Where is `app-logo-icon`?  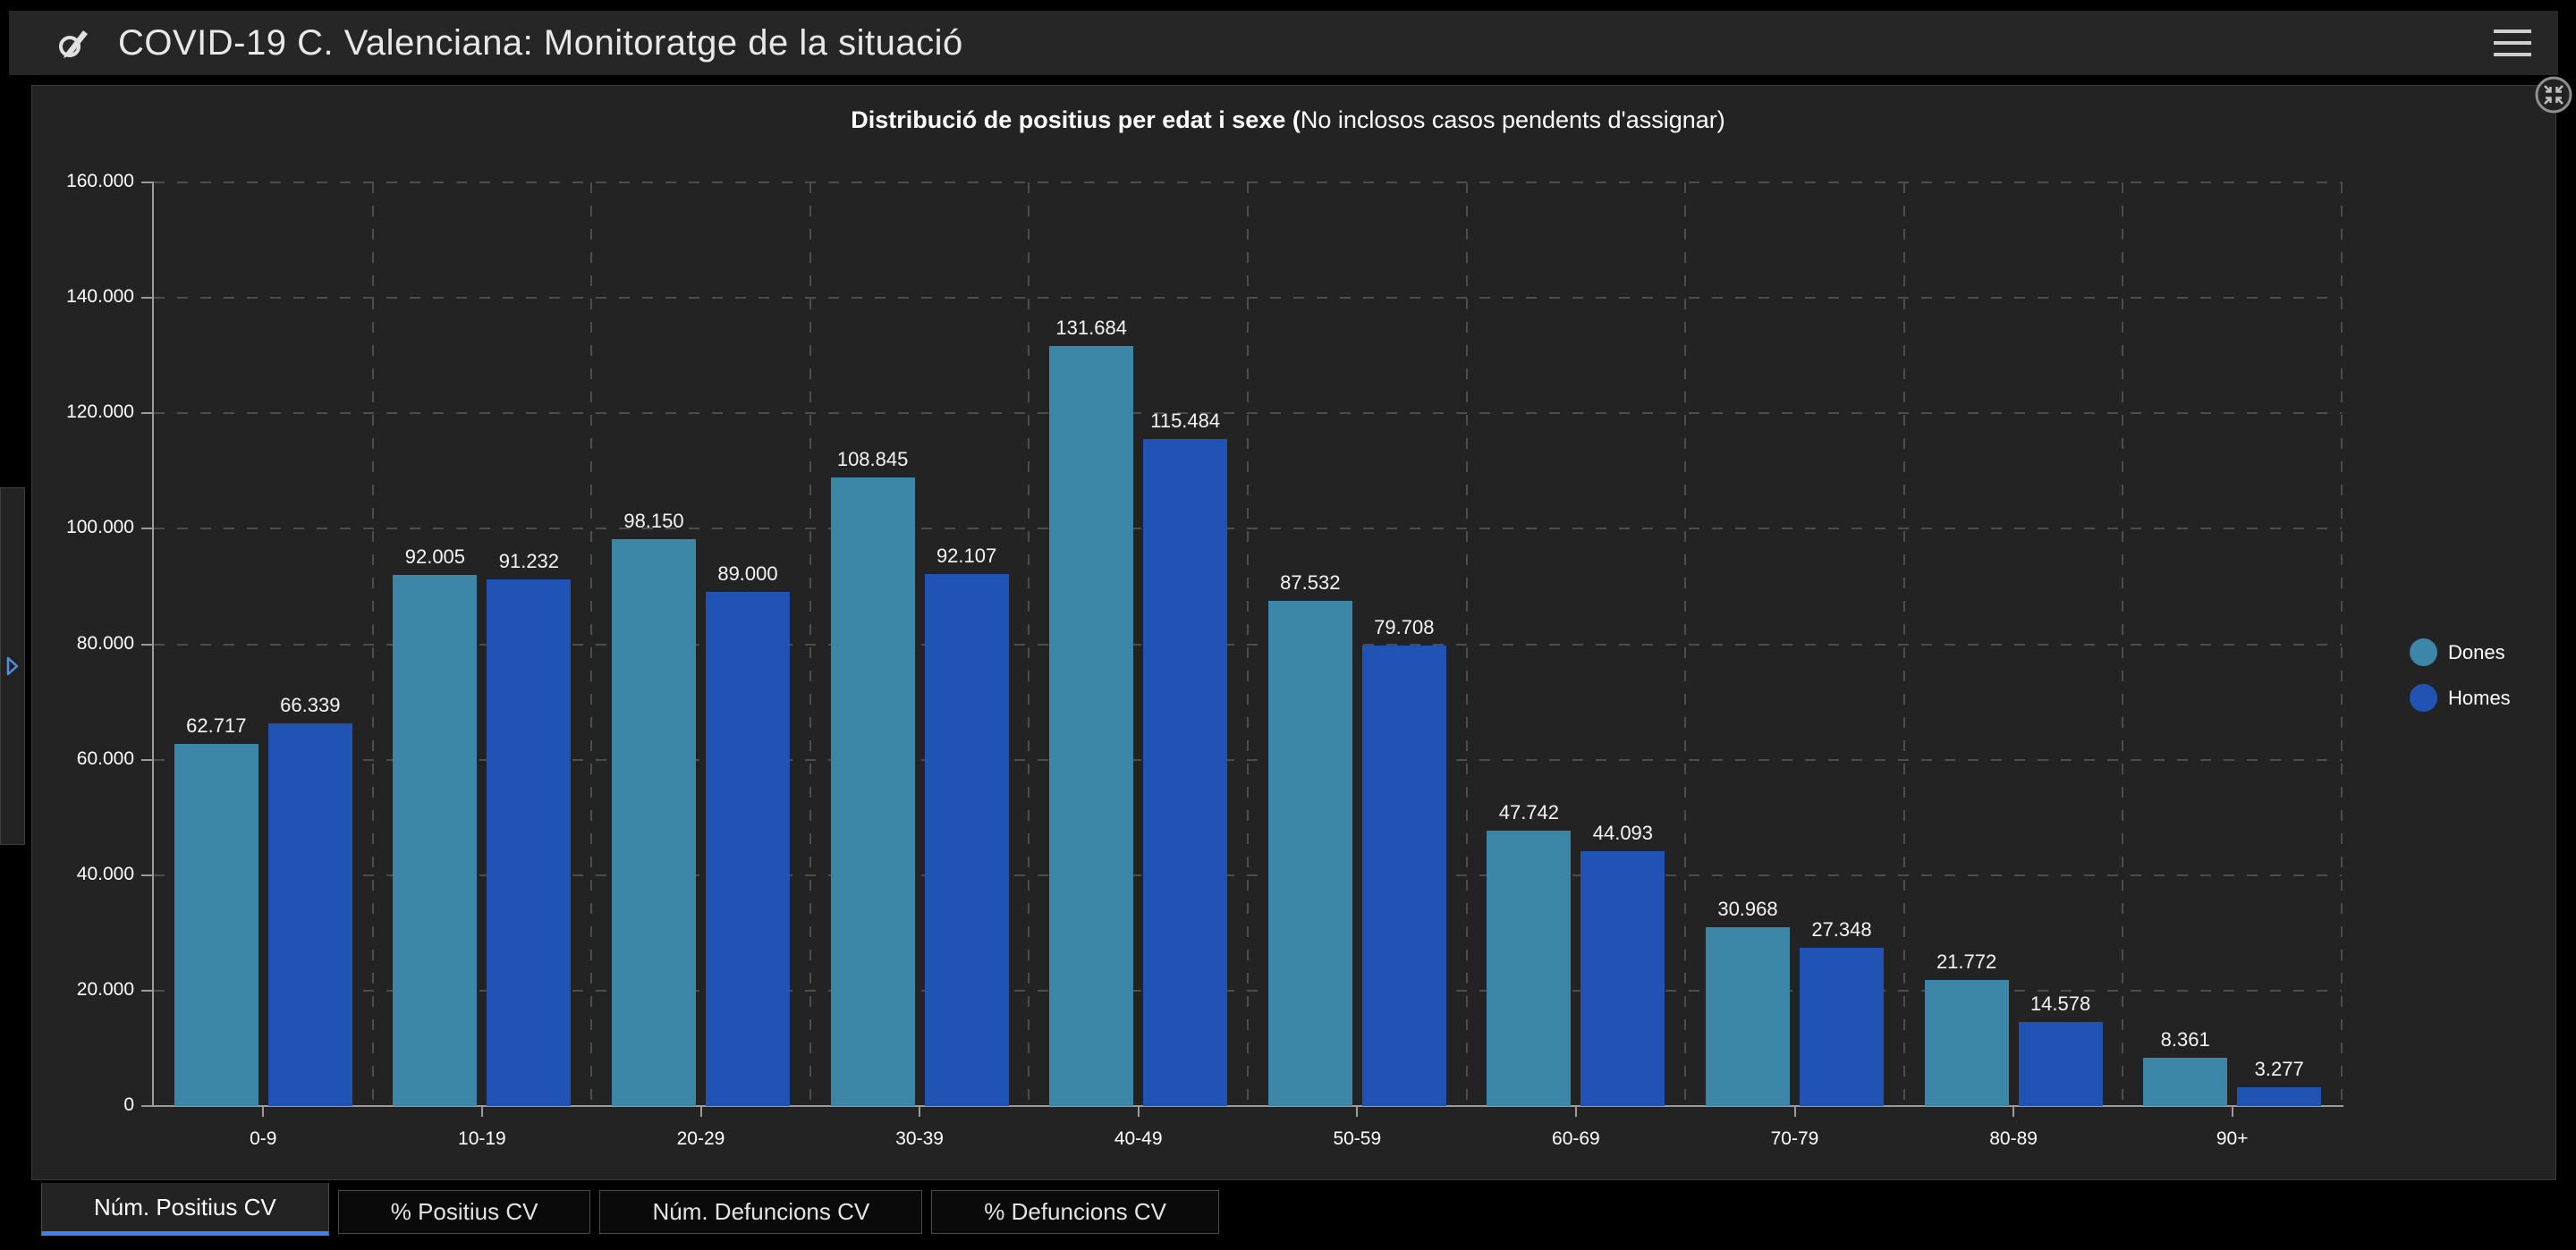 app-logo-icon is located at coordinates (73, 44).